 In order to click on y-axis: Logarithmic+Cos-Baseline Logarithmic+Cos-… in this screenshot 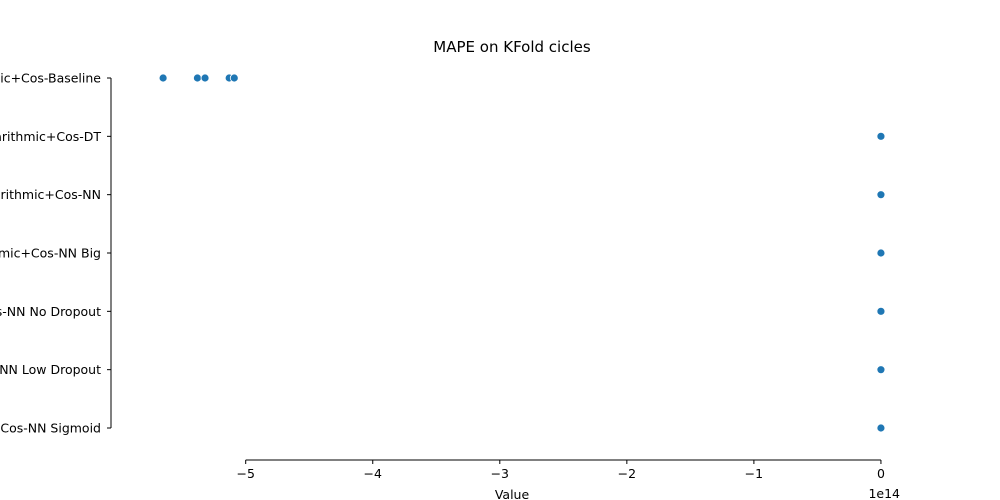, I will do `click(56, 253)`.